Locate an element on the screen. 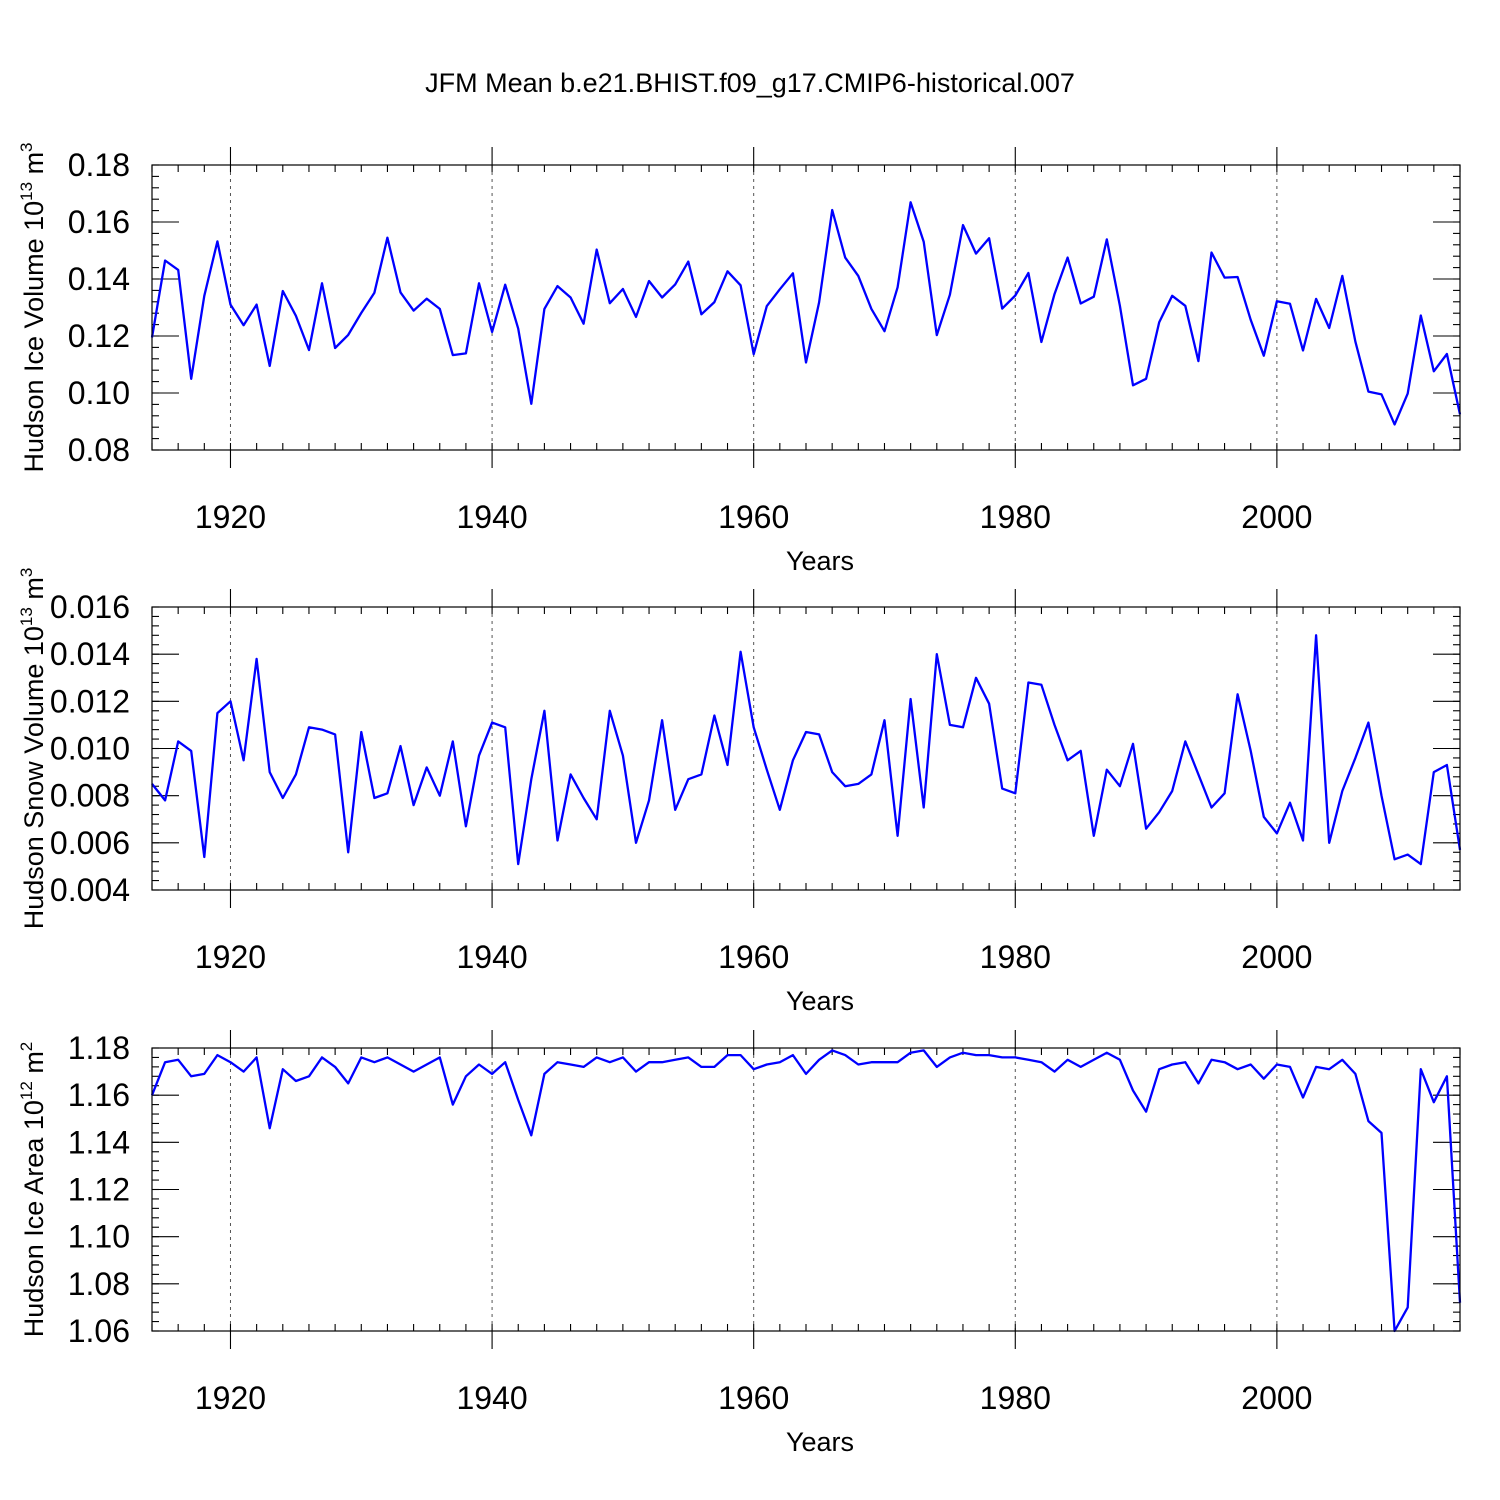 The width and height of the screenshot is (1500, 1500). ice-volume-y-tick-label: 0.12 is located at coordinates (99, 336).